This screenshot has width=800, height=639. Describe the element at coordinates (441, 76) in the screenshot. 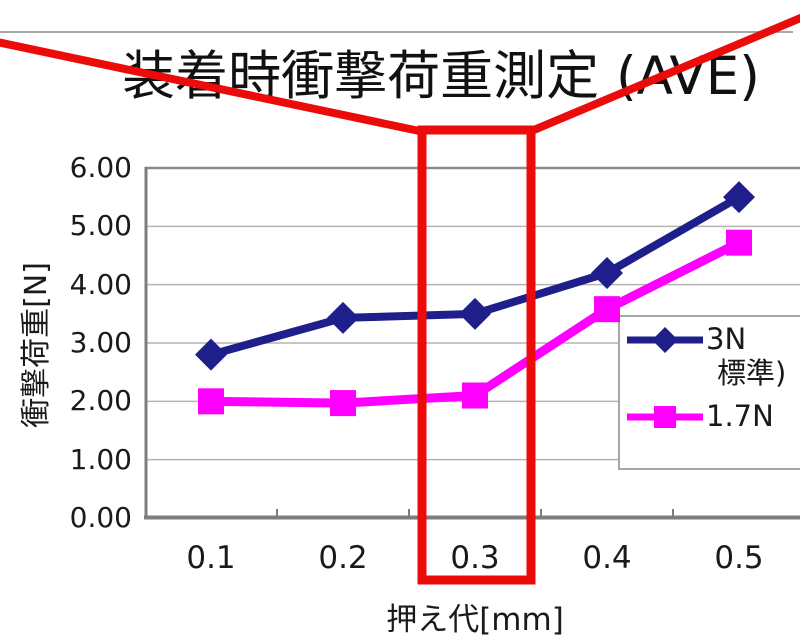

I see `chart-title: 装着時衝撃荷重測定 (AVE)` at that location.